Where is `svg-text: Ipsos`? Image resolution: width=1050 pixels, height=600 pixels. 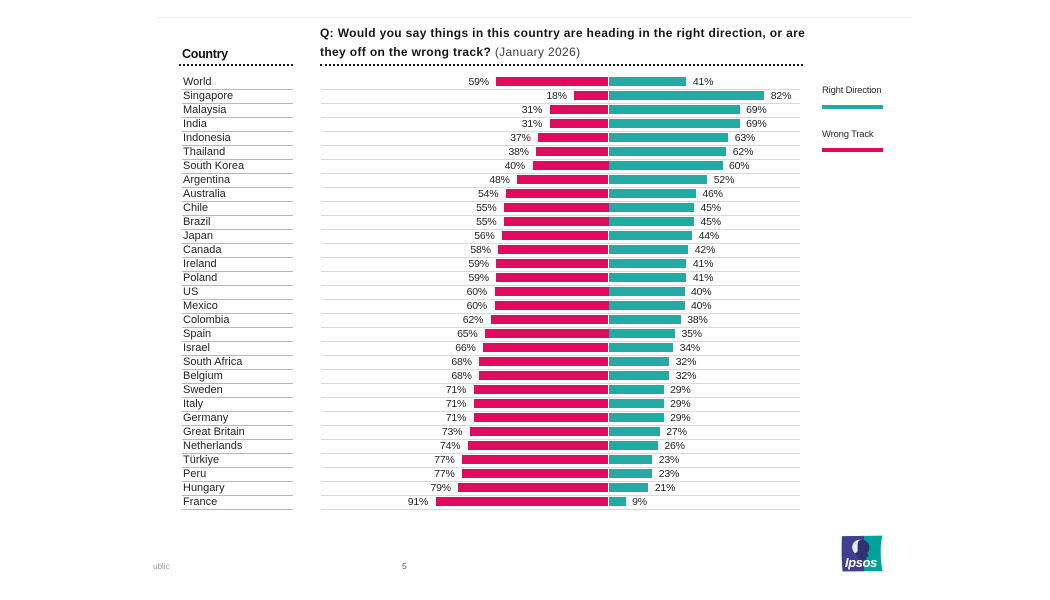 svg-text: Ipsos is located at coordinates (861, 562).